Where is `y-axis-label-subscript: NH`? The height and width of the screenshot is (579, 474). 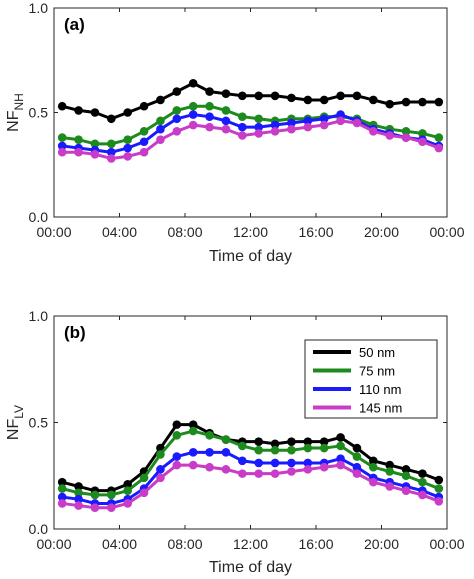
y-axis-label-subscript: NH is located at coordinates (19, 101).